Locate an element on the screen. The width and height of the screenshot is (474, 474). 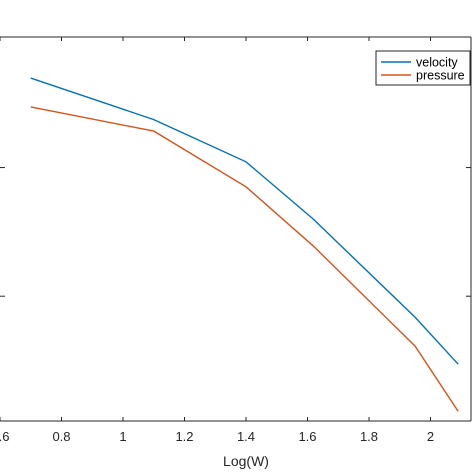
legend-label-pressure: pressure is located at coordinates (440, 76).